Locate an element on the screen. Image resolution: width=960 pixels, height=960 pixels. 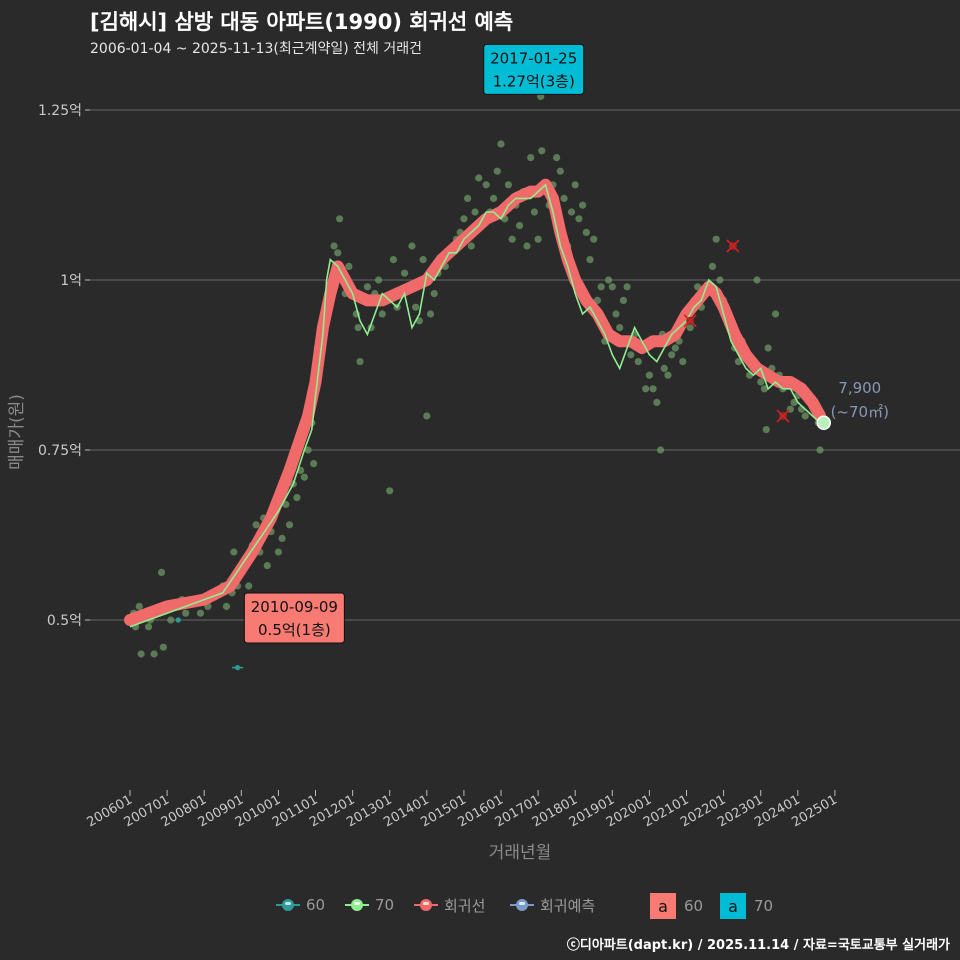
annotation-date: 2017-01-25 is located at coordinates (533, 58).